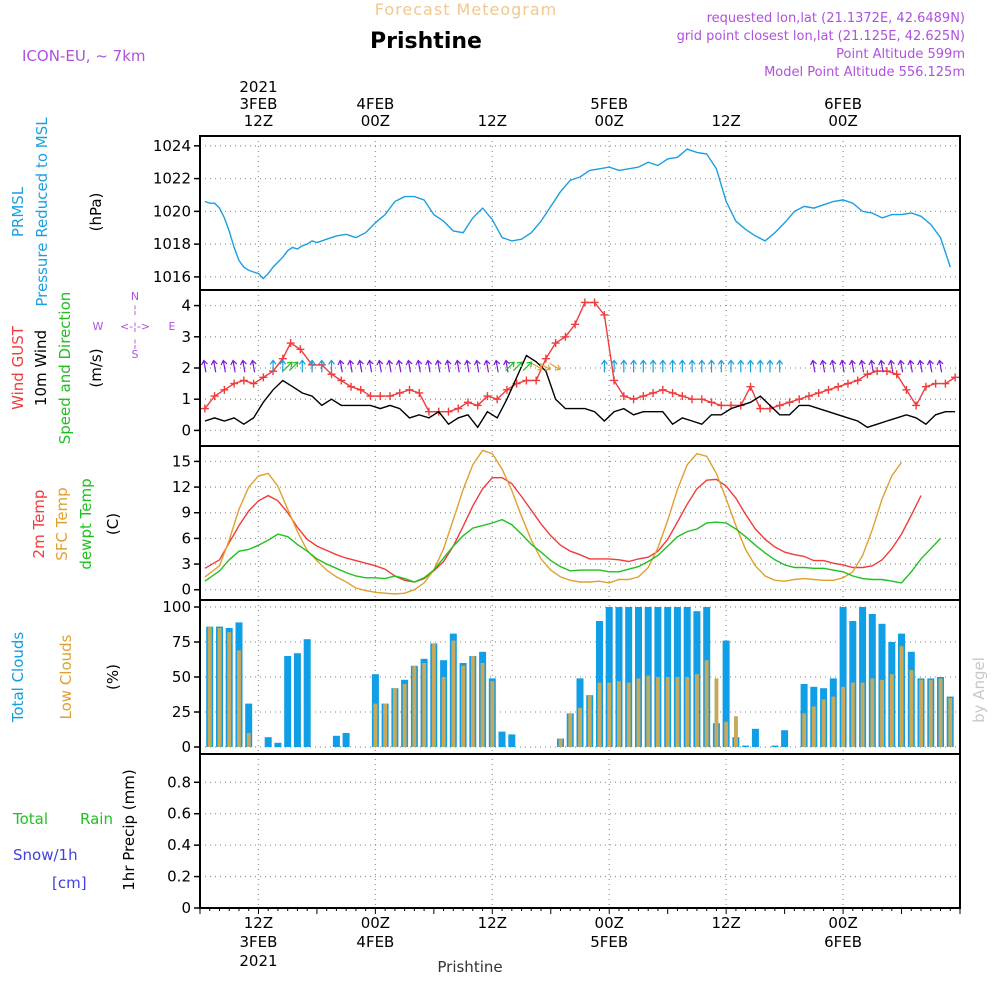 This screenshot has height=1004, width=1000. What do you see at coordinates (186, 306) in the screenshot?
I see `y-tick-label: 4` at bounding box center [186, 306].